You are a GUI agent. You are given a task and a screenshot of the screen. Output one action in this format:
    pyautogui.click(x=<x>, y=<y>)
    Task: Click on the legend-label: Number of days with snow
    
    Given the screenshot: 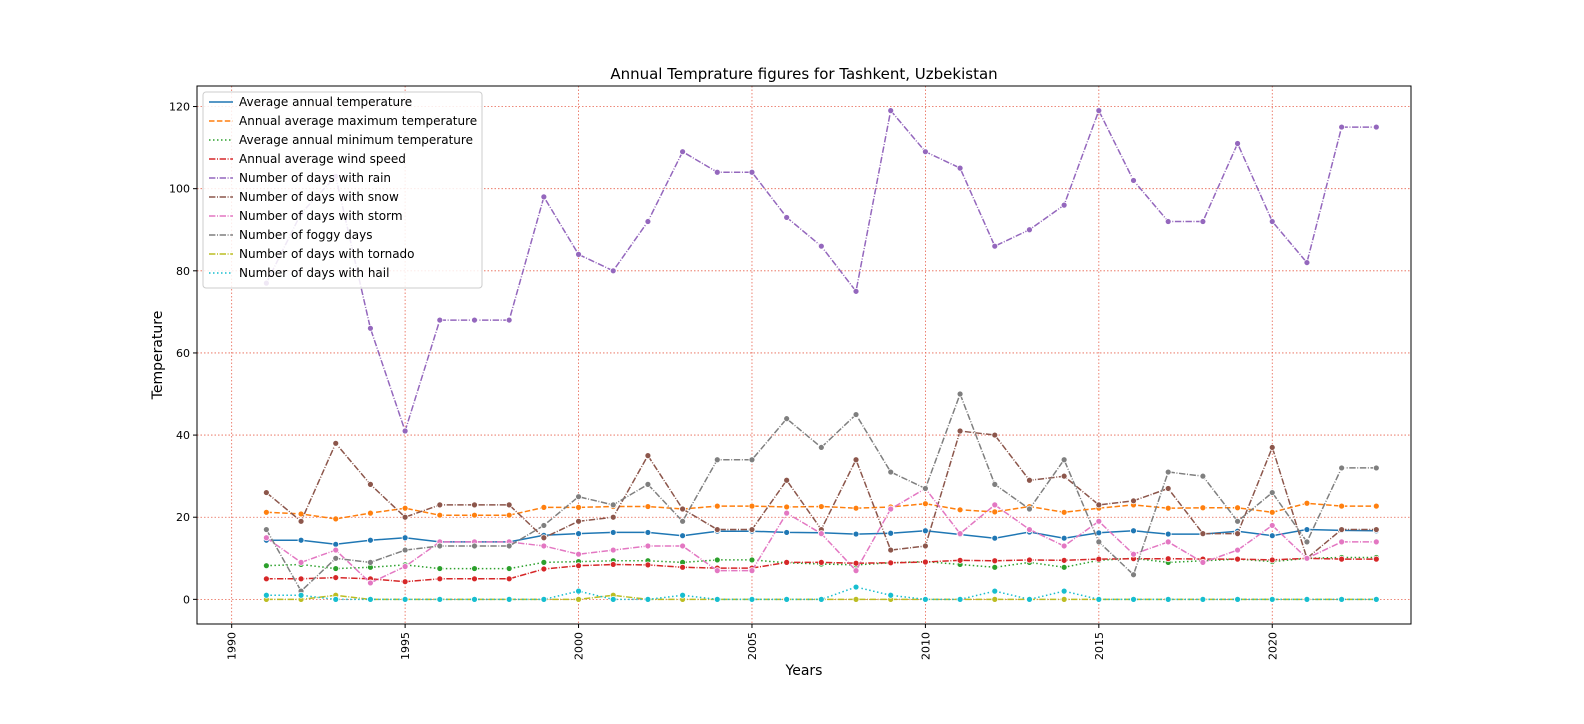 What is the action you would take?
    pyautogui.click(x=319, y=197)
    